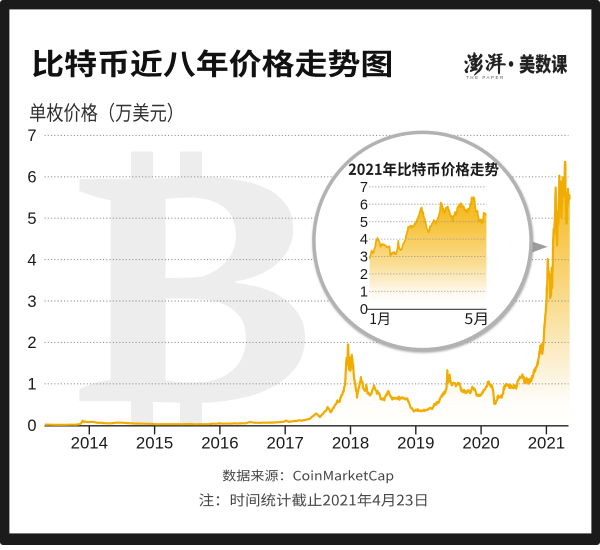 This screenshot has width=600, height=550. Describe the element at coordinates (480, 443) in the screenshot. I see `svg-text: 2020` at that location.